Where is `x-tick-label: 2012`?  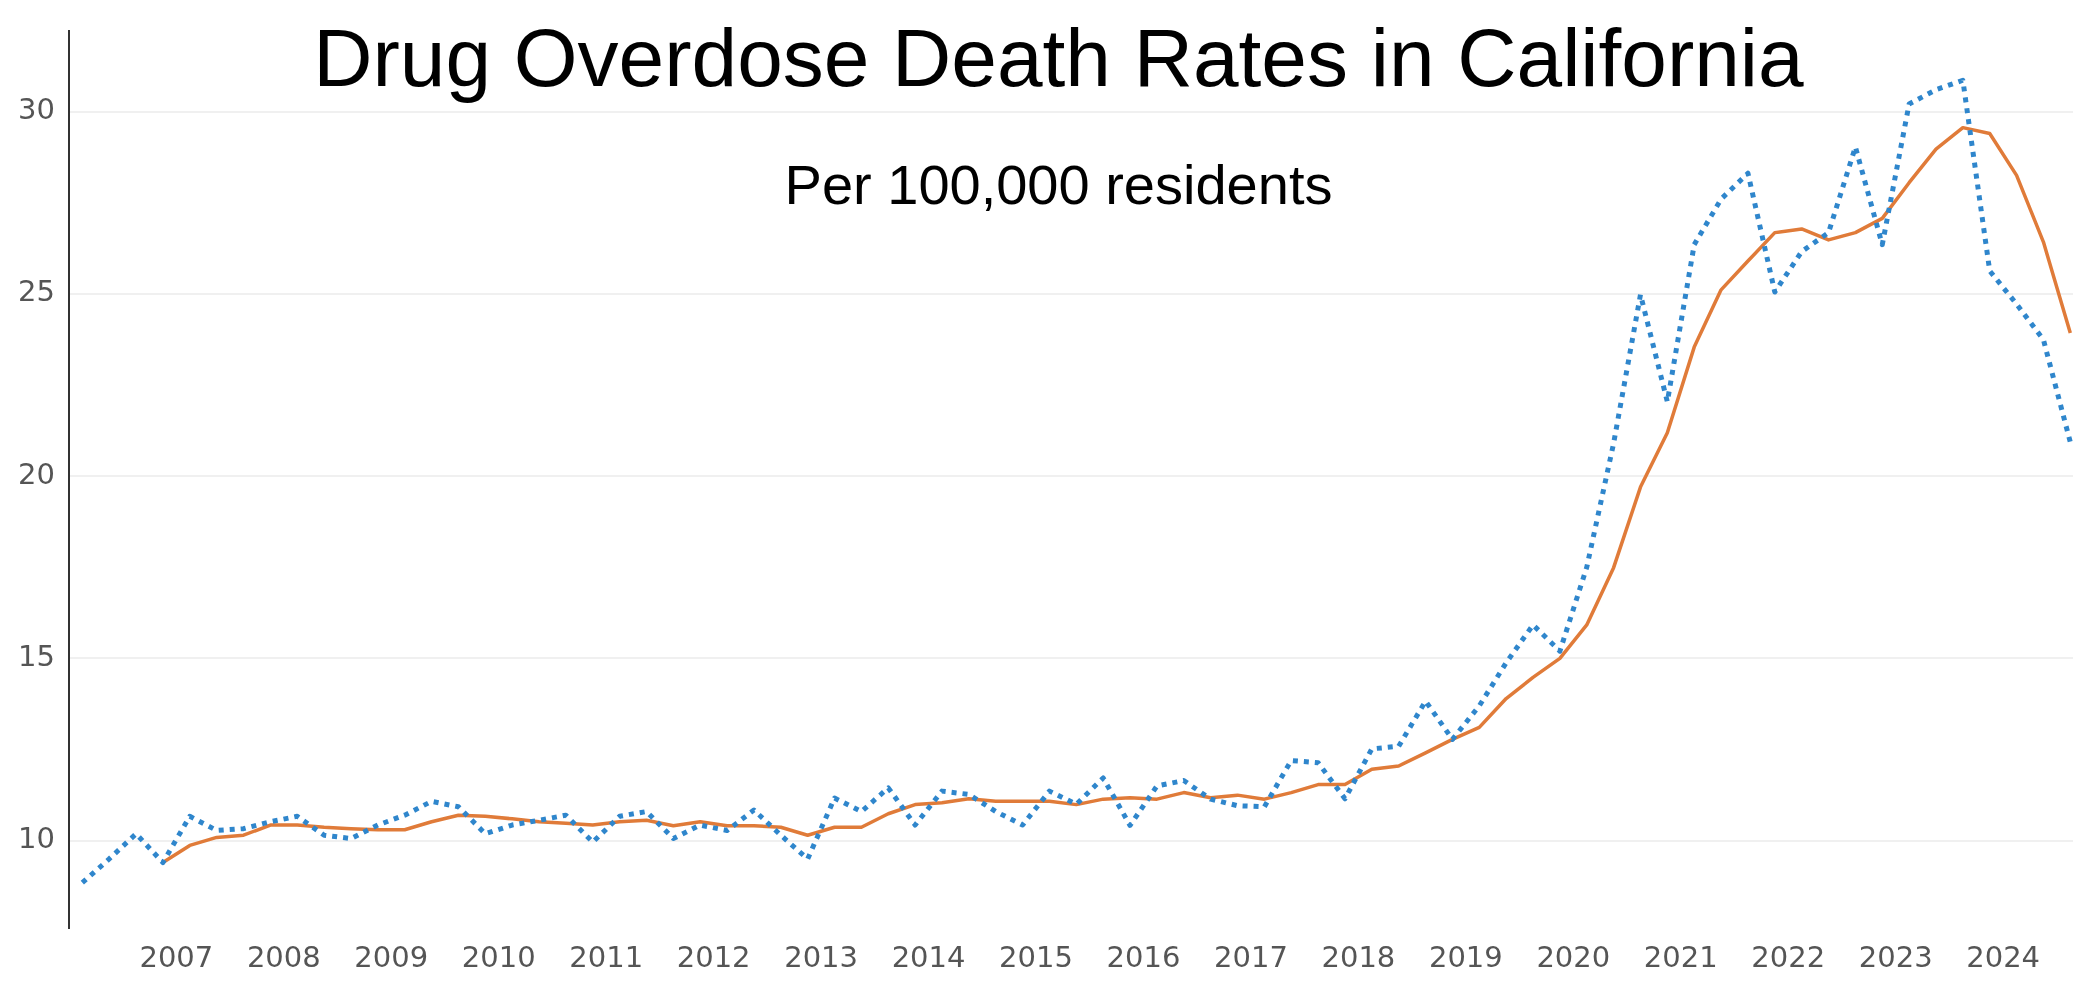 x-tick-label: 2012 is located at coordinates (713, 957).